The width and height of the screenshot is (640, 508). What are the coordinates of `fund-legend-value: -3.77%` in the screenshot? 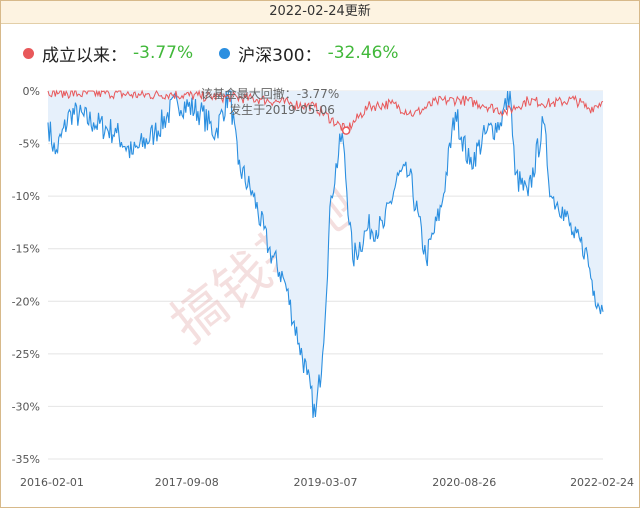 It's located at (163, 53).